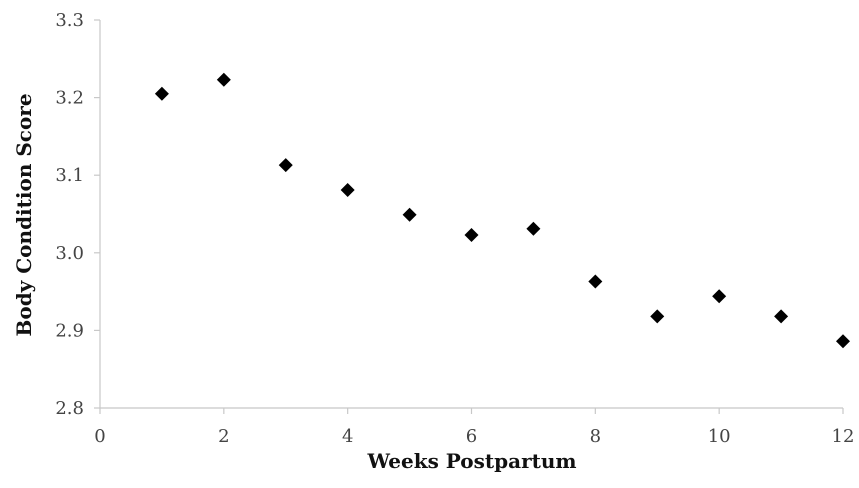 Image resolution: width=859 pixels, height=488 pixels. I want to click on y-tick-label: 3.1, so click(69, 175).